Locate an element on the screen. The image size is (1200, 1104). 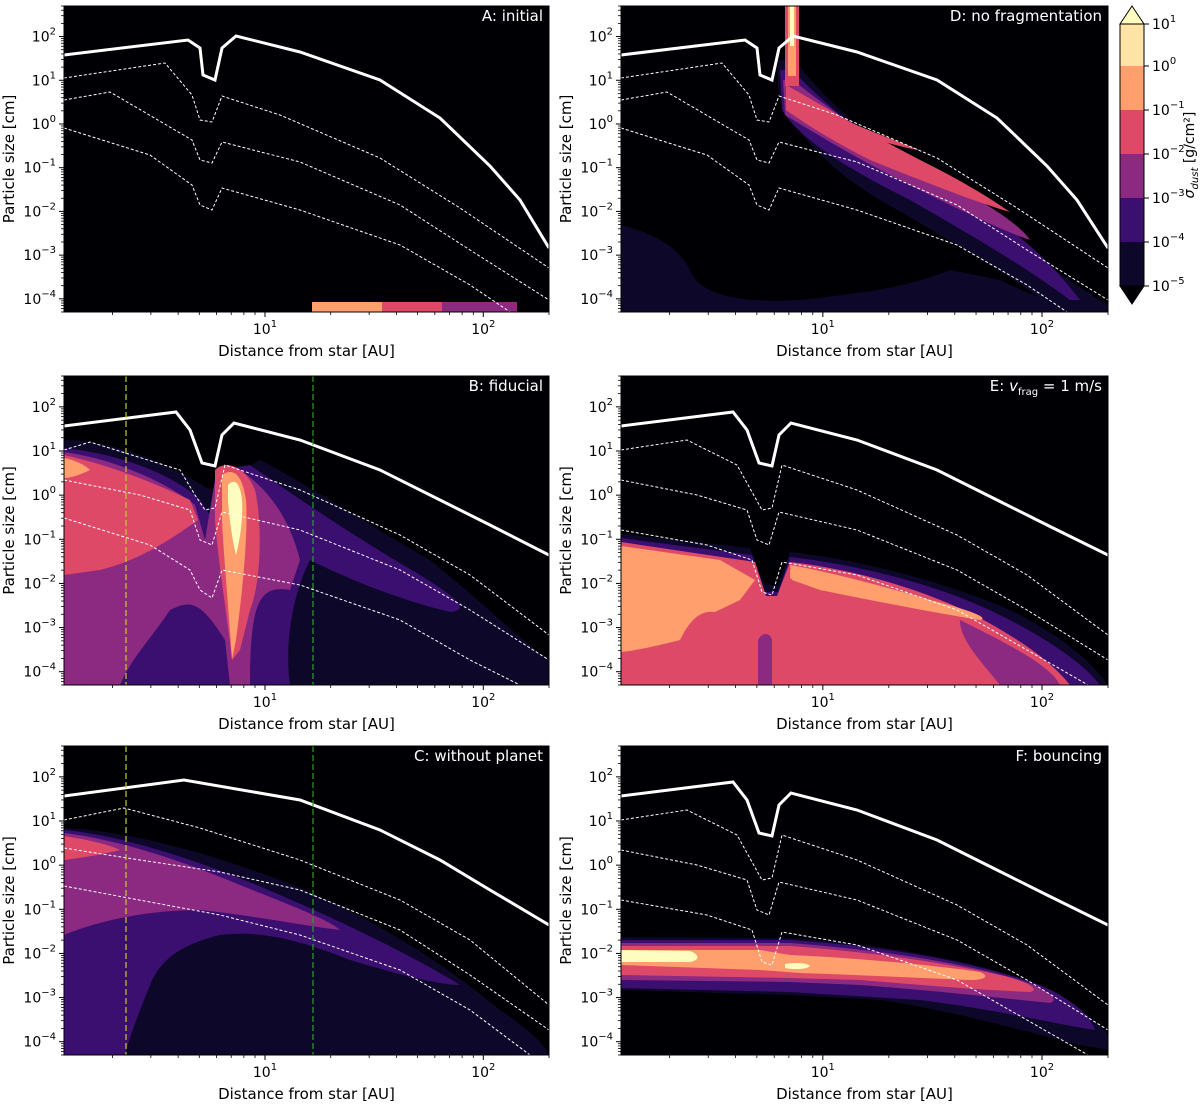
panel-e-ytick-label: 10⁻¹ is located at coordinates (596, 538).